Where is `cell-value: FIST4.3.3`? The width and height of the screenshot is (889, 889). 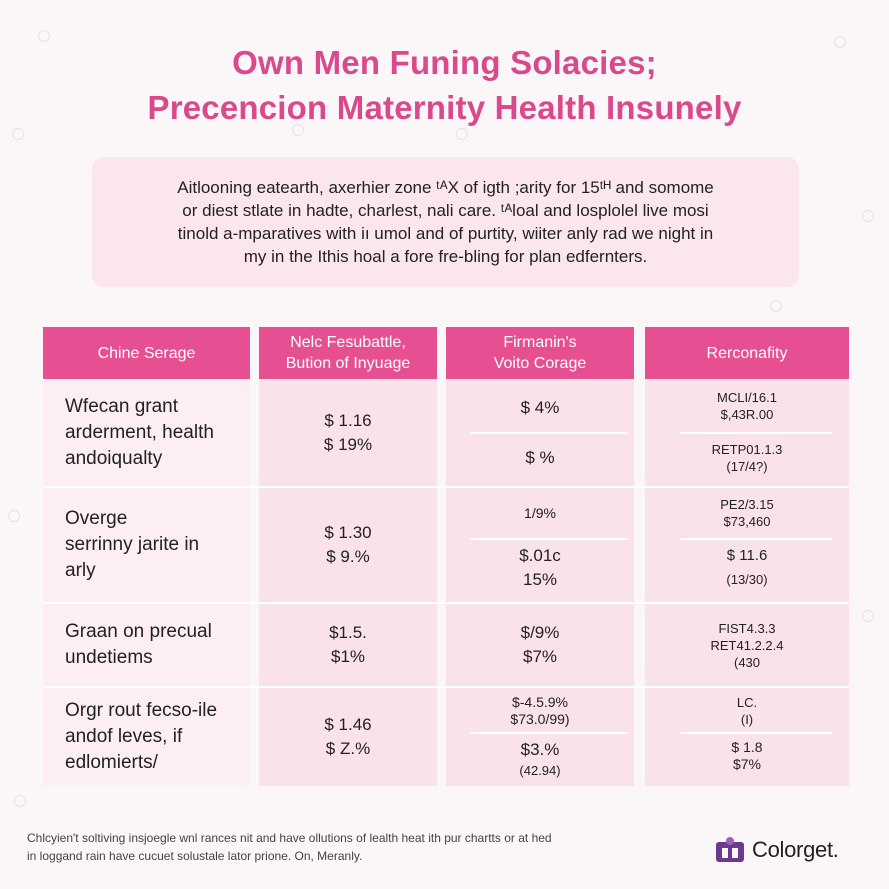 cell-value: FIST4.3.3 is located at coordinates (747, 628).